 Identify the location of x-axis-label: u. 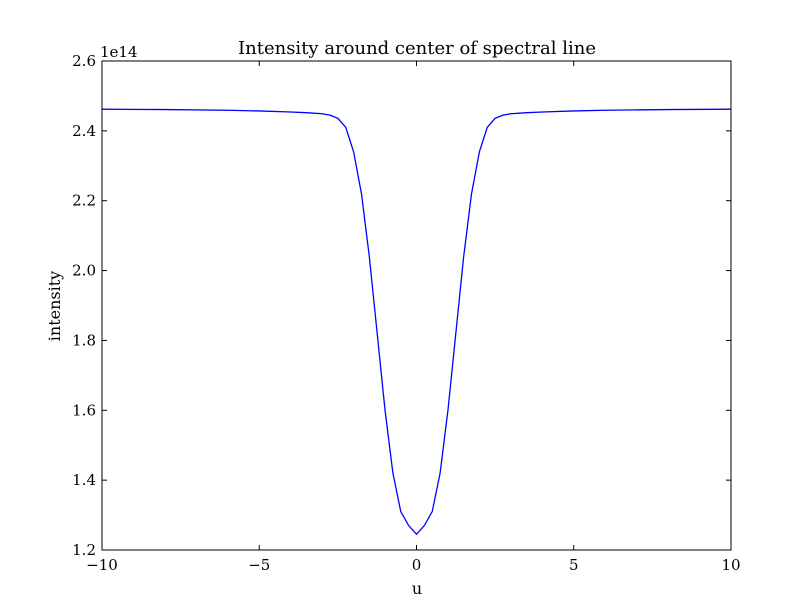
(417, 588).